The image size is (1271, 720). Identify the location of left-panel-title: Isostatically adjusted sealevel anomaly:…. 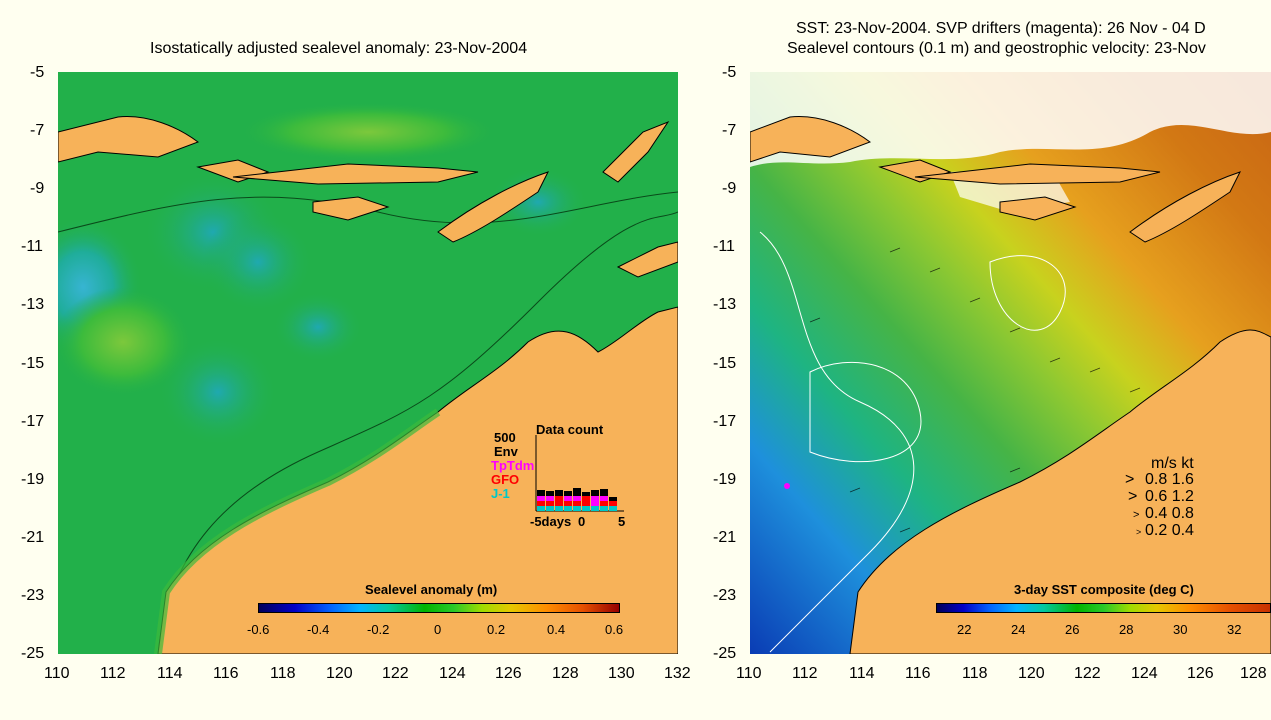
(339, 48).